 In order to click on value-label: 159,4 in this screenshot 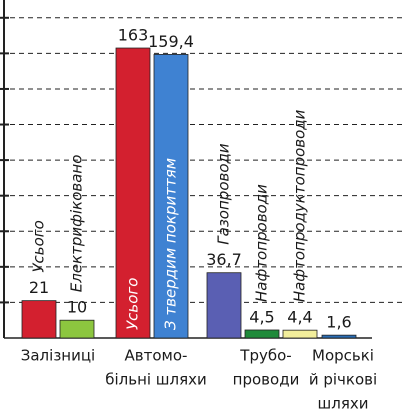, I will do `click(171, 41)`.